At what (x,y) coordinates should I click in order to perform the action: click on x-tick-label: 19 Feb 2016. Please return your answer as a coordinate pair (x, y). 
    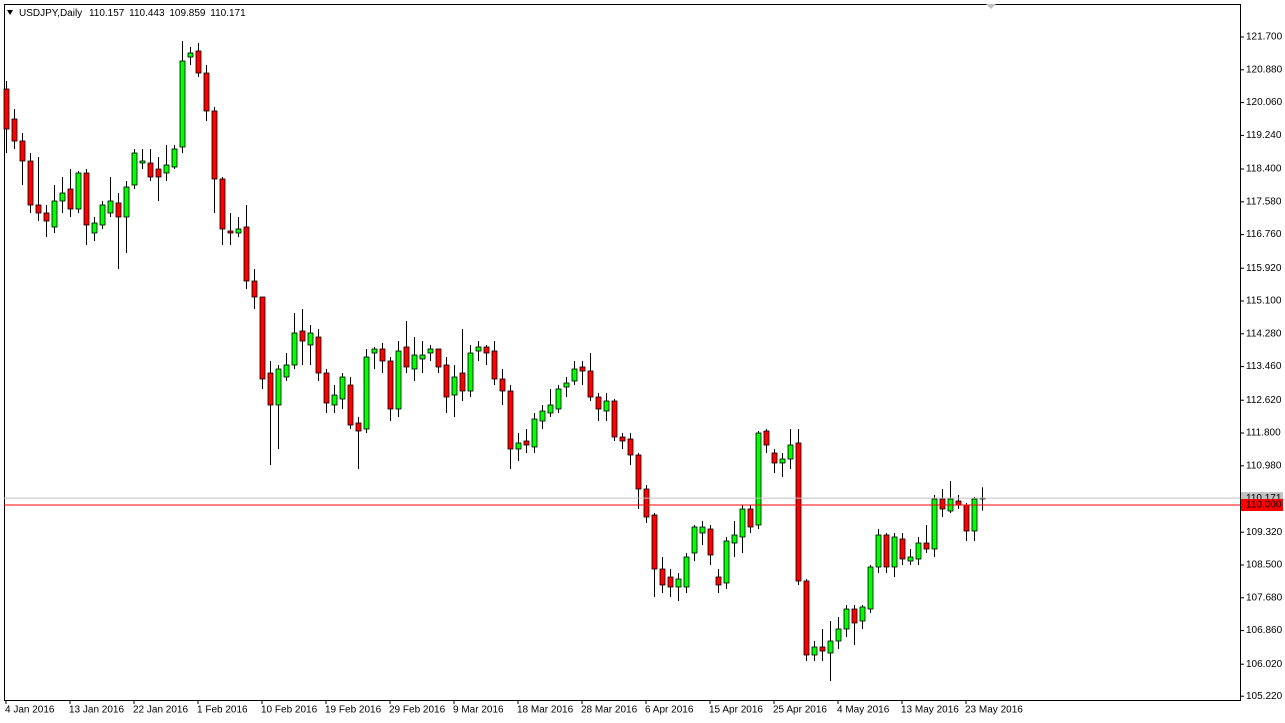
    Looking at the image, I should click on (353, 710).